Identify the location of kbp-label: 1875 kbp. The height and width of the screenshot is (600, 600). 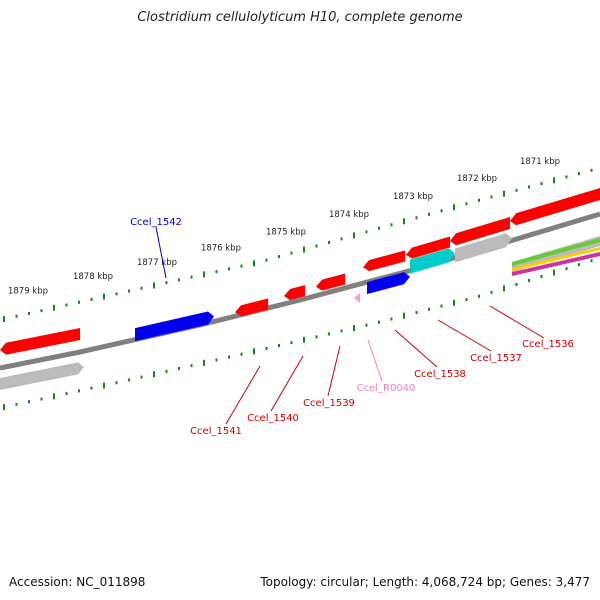
(286, 233).